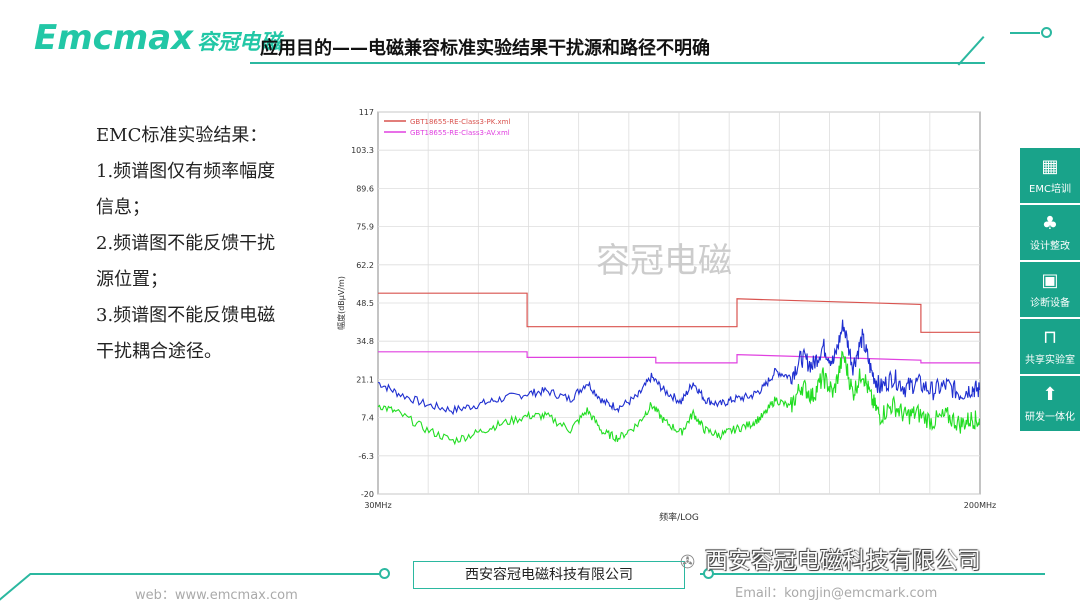  I want to click on y-tick-label: 103.3, so click(362, 150).